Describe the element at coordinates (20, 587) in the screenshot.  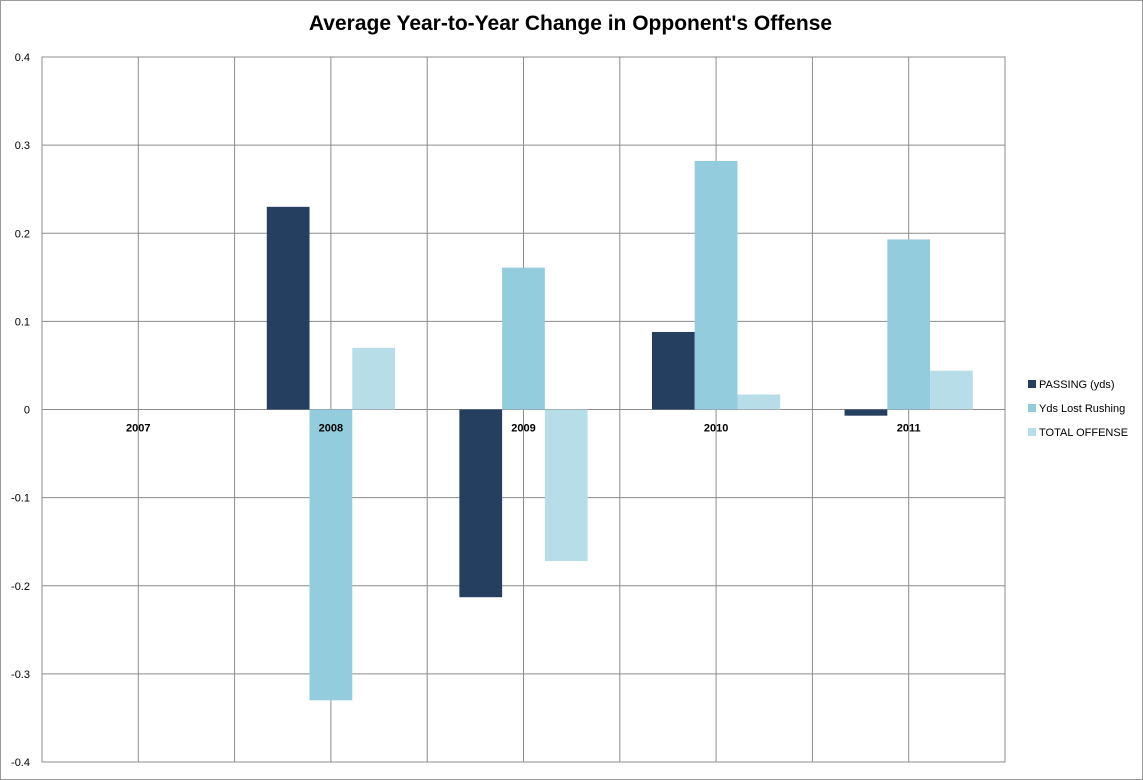
I see `y-tick-label: -0.2` at that location.